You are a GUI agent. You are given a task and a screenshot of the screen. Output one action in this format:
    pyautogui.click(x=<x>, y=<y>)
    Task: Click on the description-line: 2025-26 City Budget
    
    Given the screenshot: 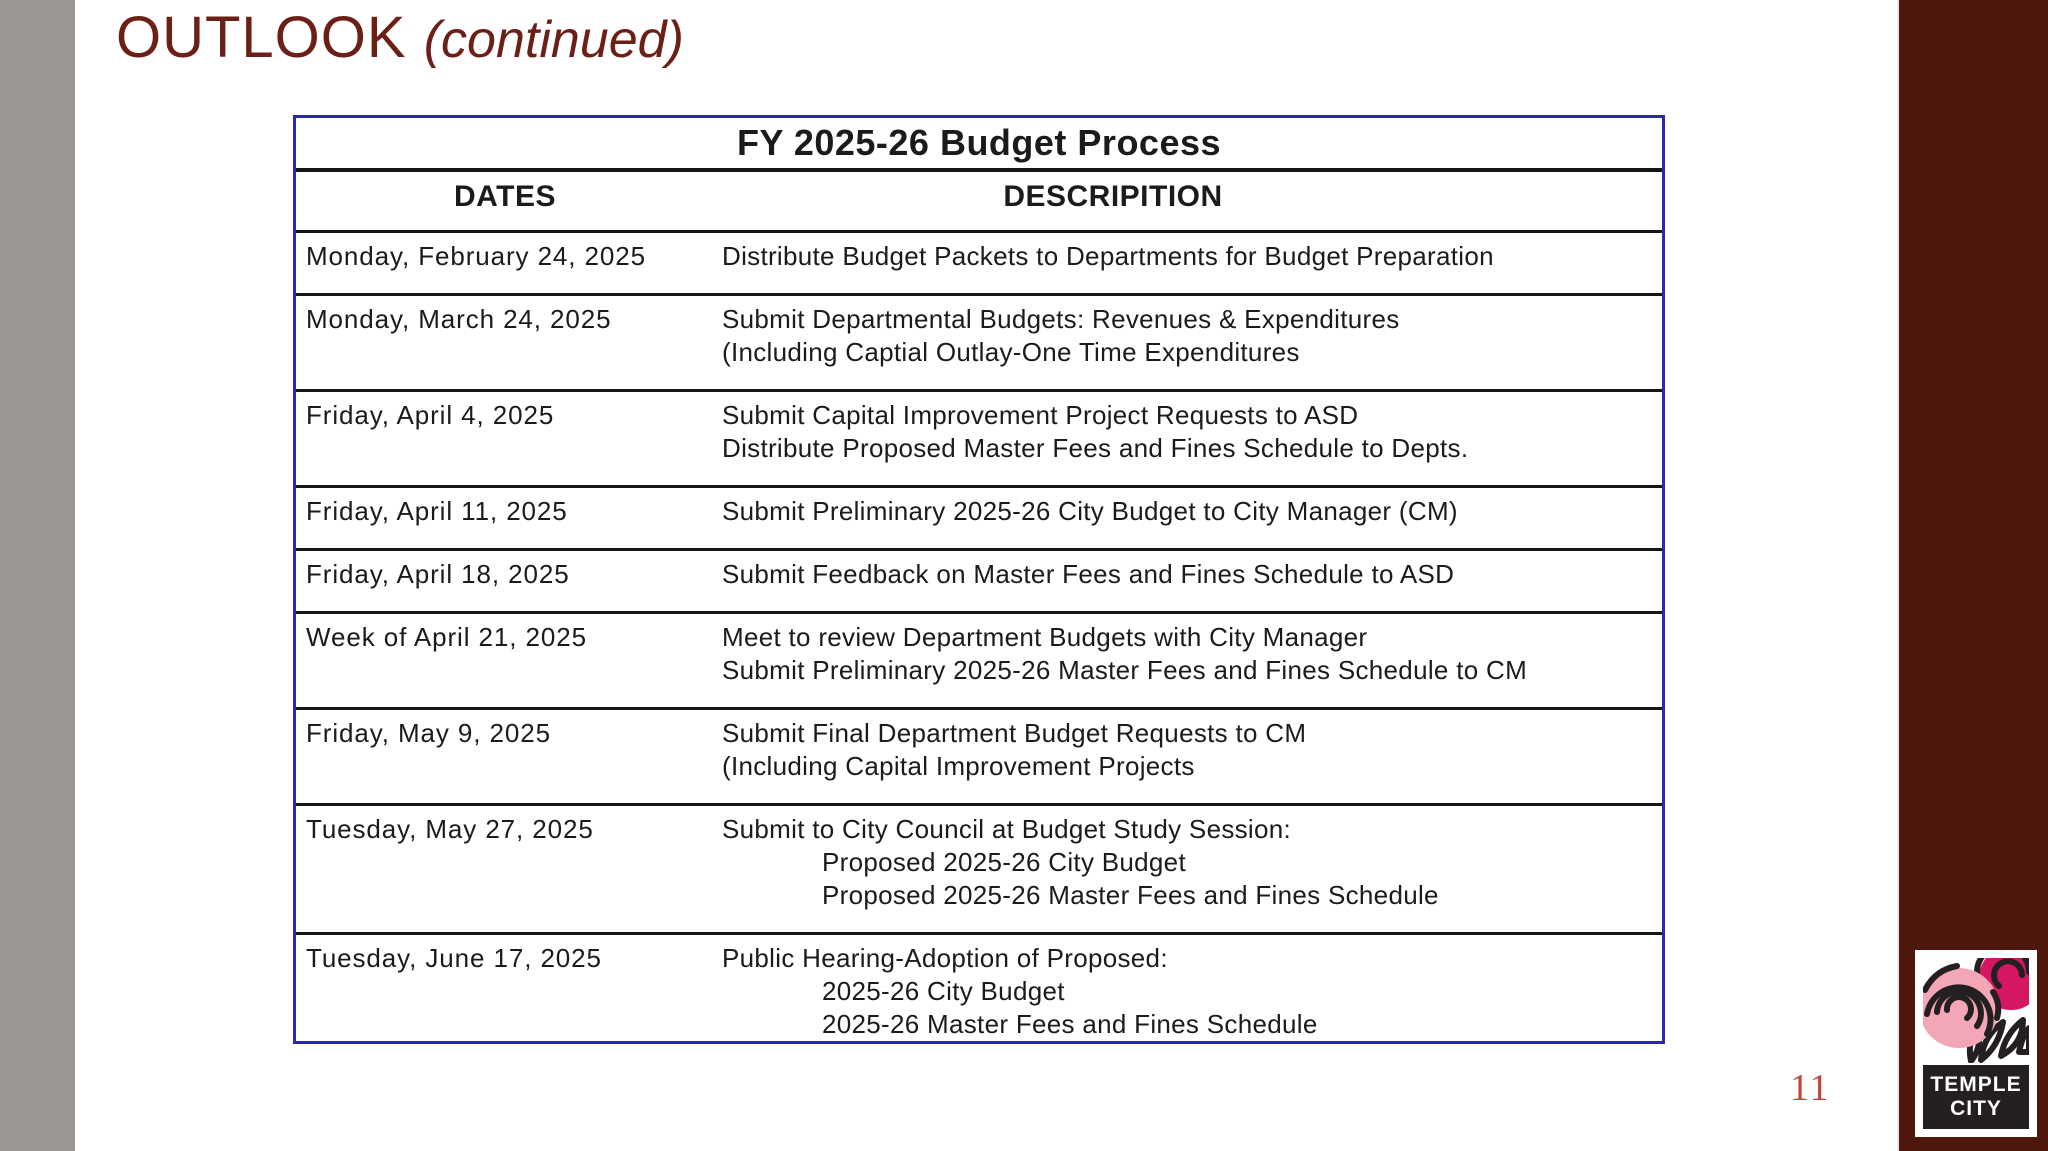 What is the action you would take?
    pyautogui.click(x=943, y=991)
    